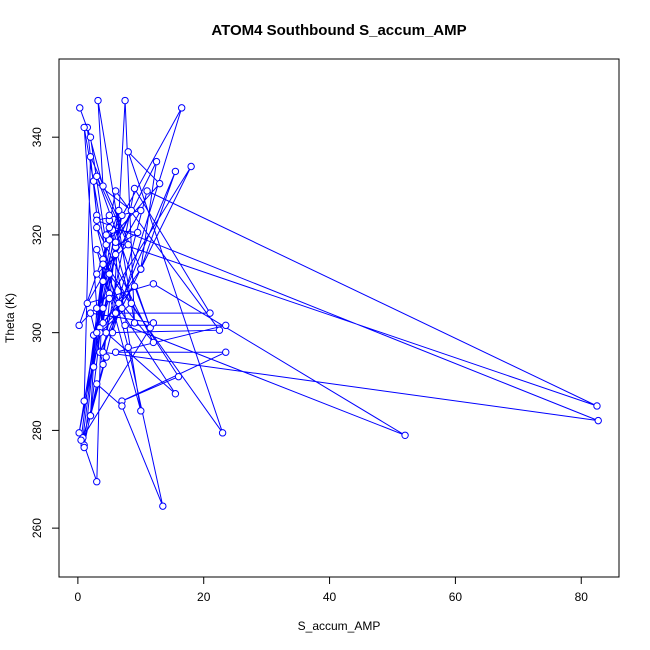 The width and height of the screenshot is (650, 650). I want to click on y-tick-label: 300, so click(37, 332).